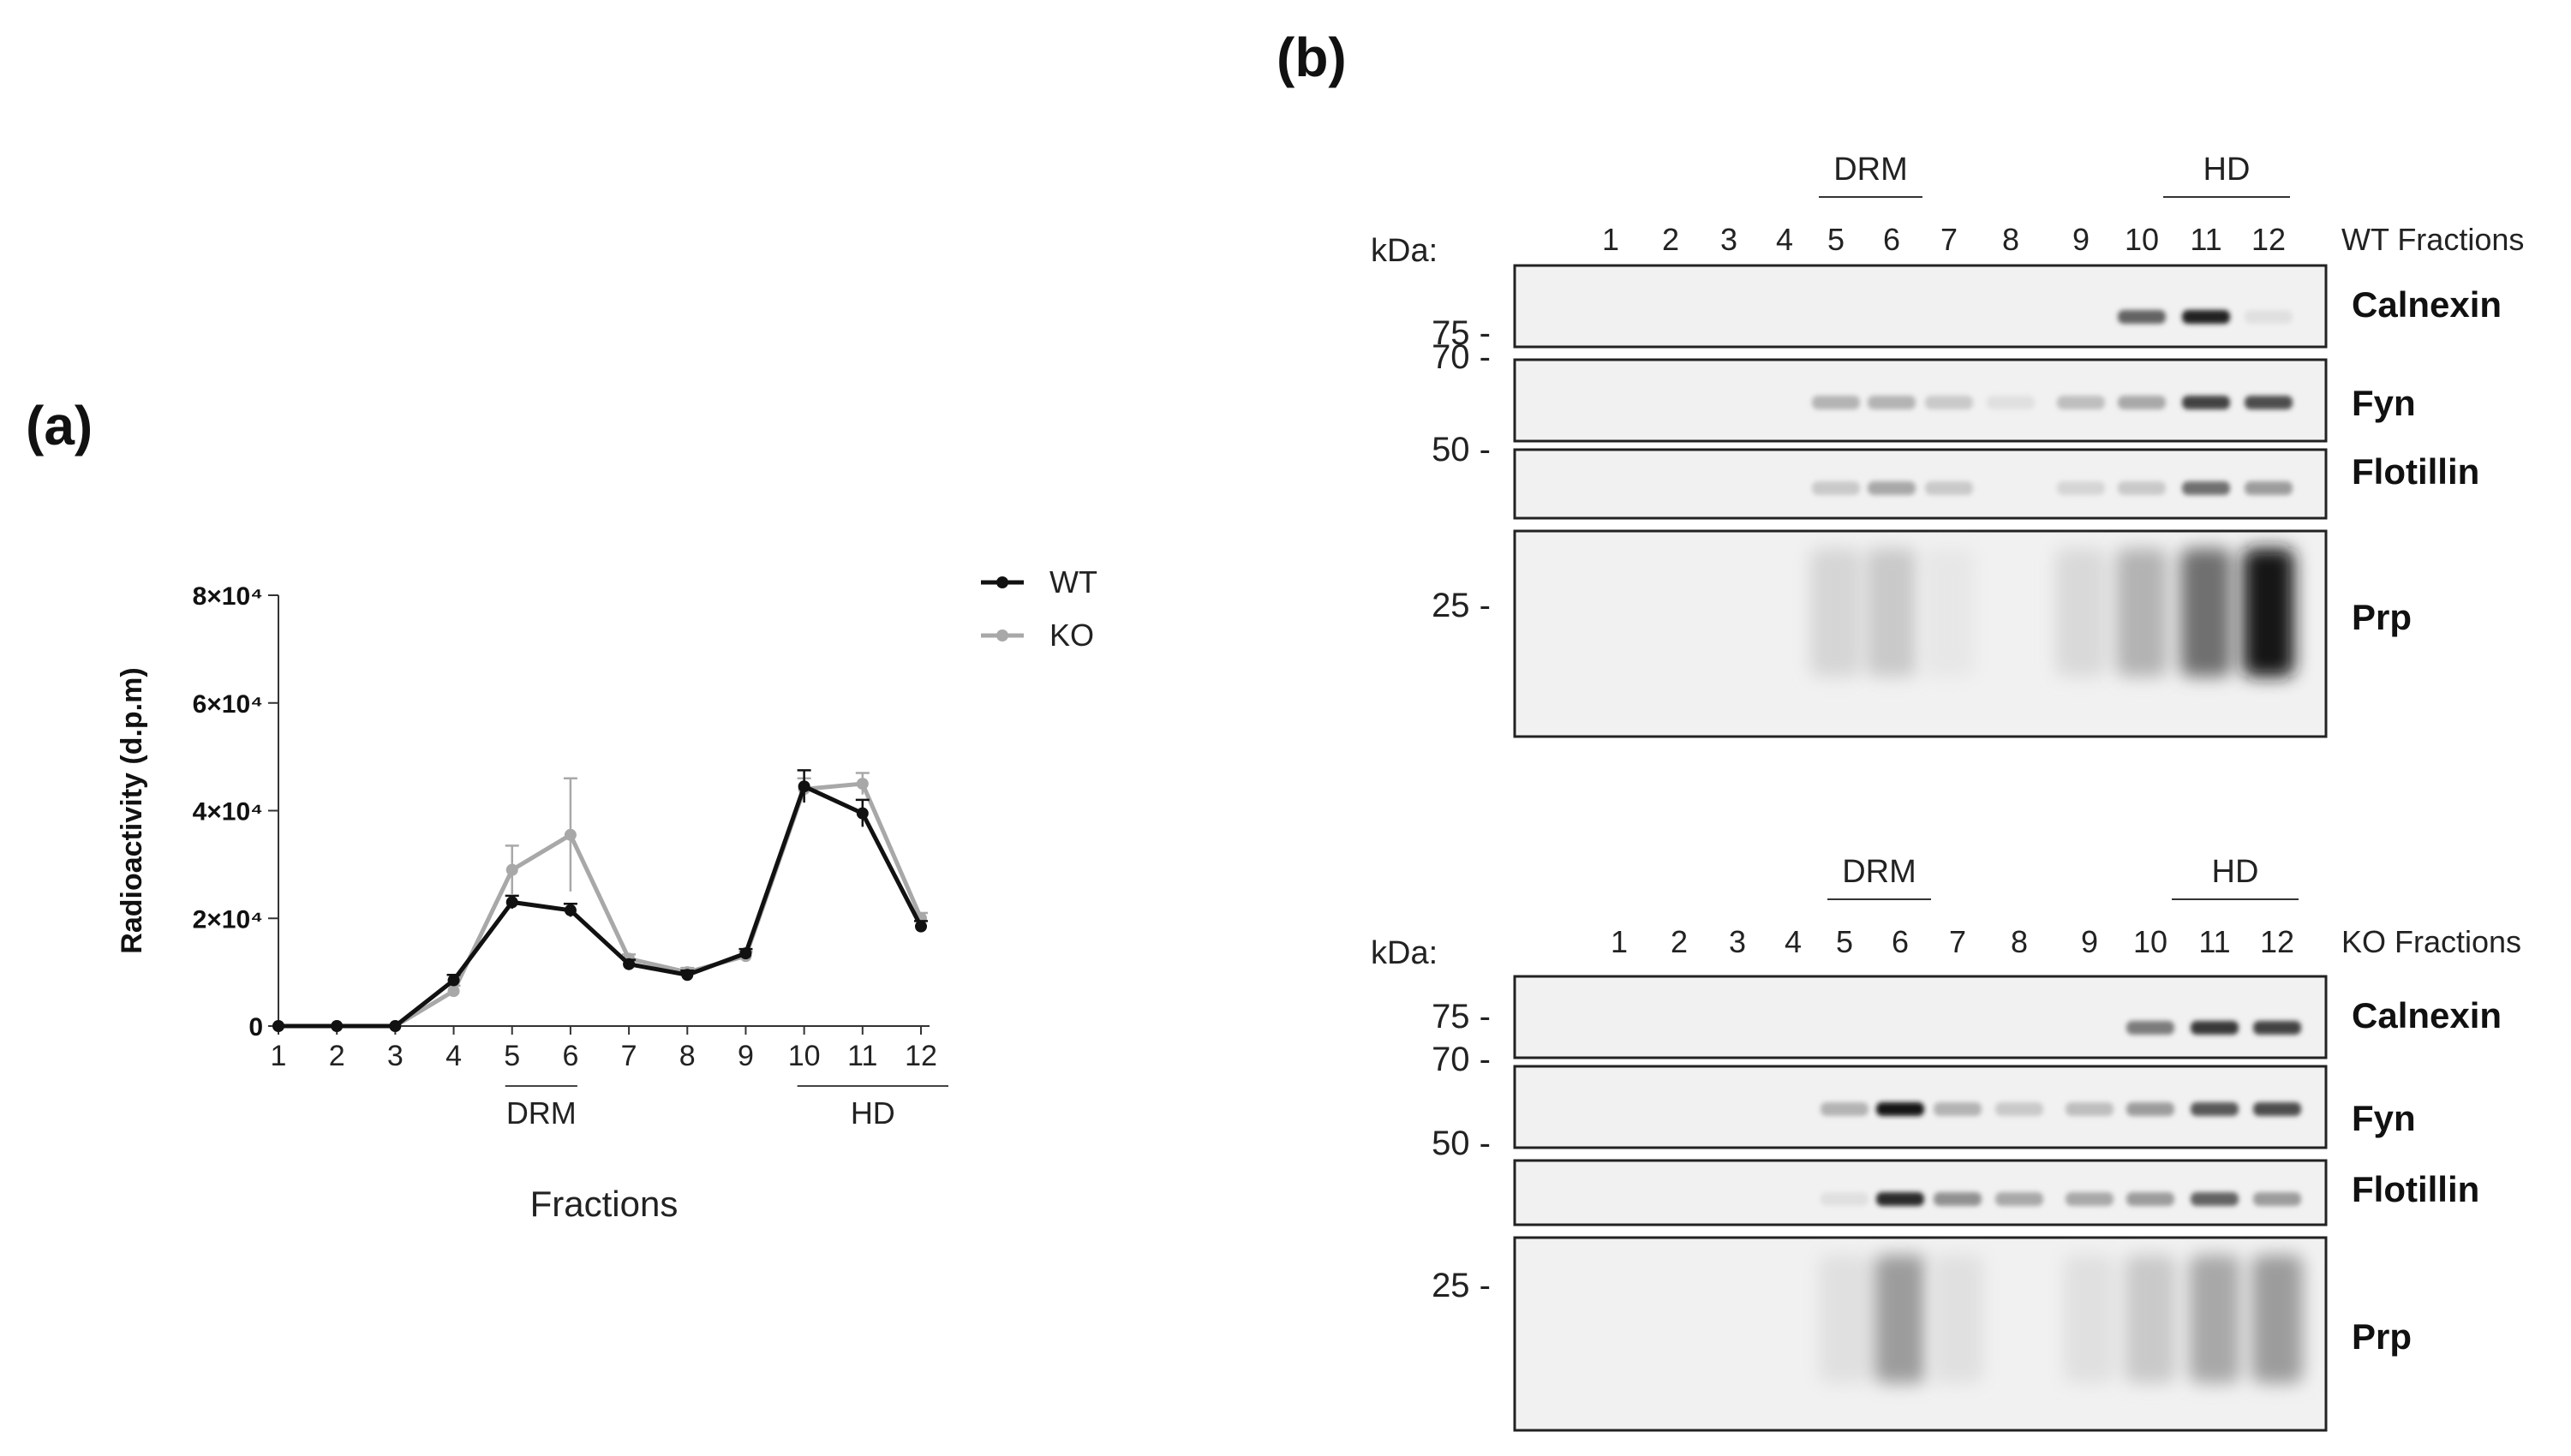  What do you see at coordinates (279, 1056) in the screenshot?
I see `x-tick-label: 1` at bounding box center [279, 1056].